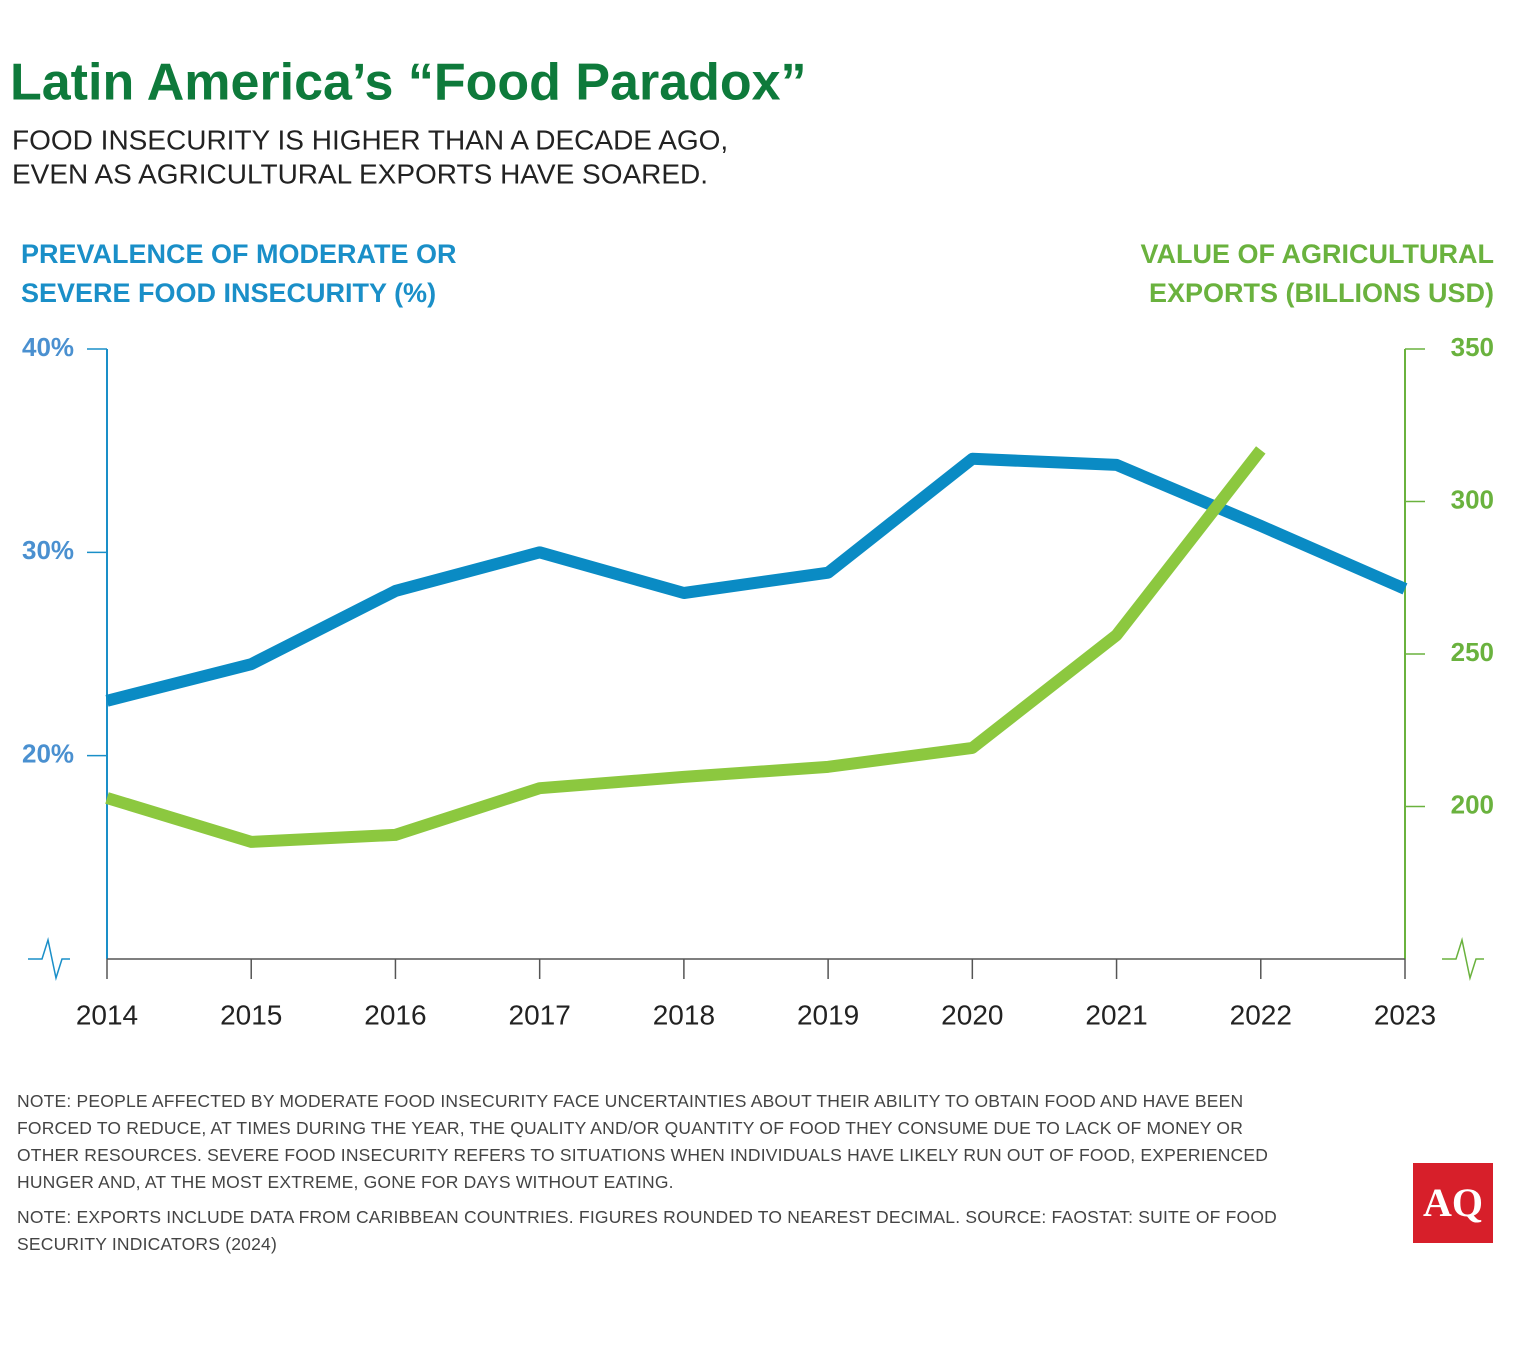 The image size is (1536, 1358). I want to click on x-tick-label: 2017, so click(540, 1014).